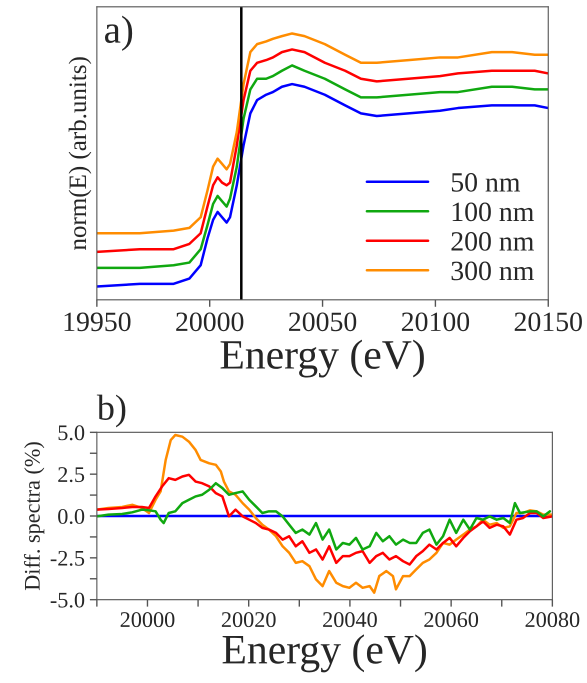  Describe the element at coordinates (451, 620) in the screenshot. I see `x-tick-label: 20060` at that location.